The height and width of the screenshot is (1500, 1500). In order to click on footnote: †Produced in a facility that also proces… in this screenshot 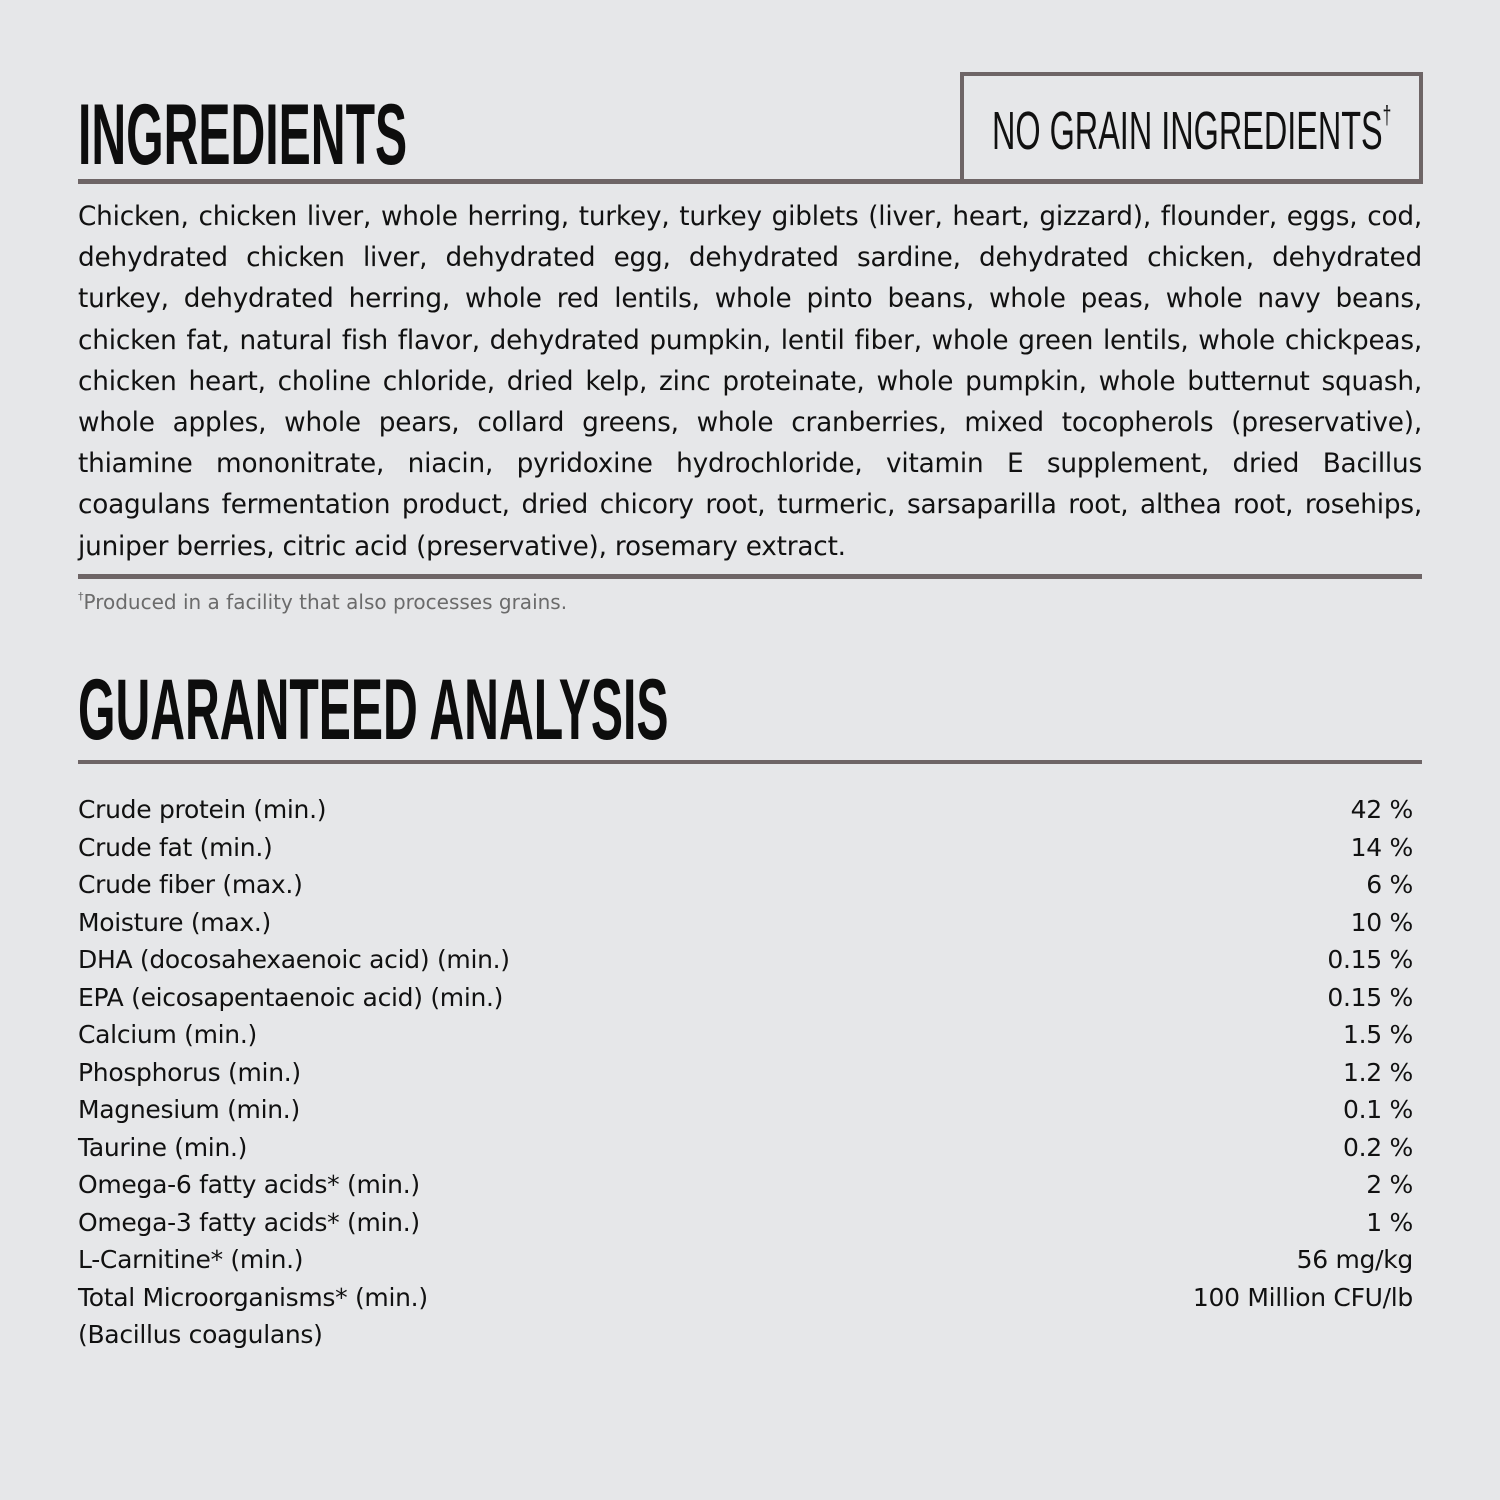, I will do `click(322, 602)`.